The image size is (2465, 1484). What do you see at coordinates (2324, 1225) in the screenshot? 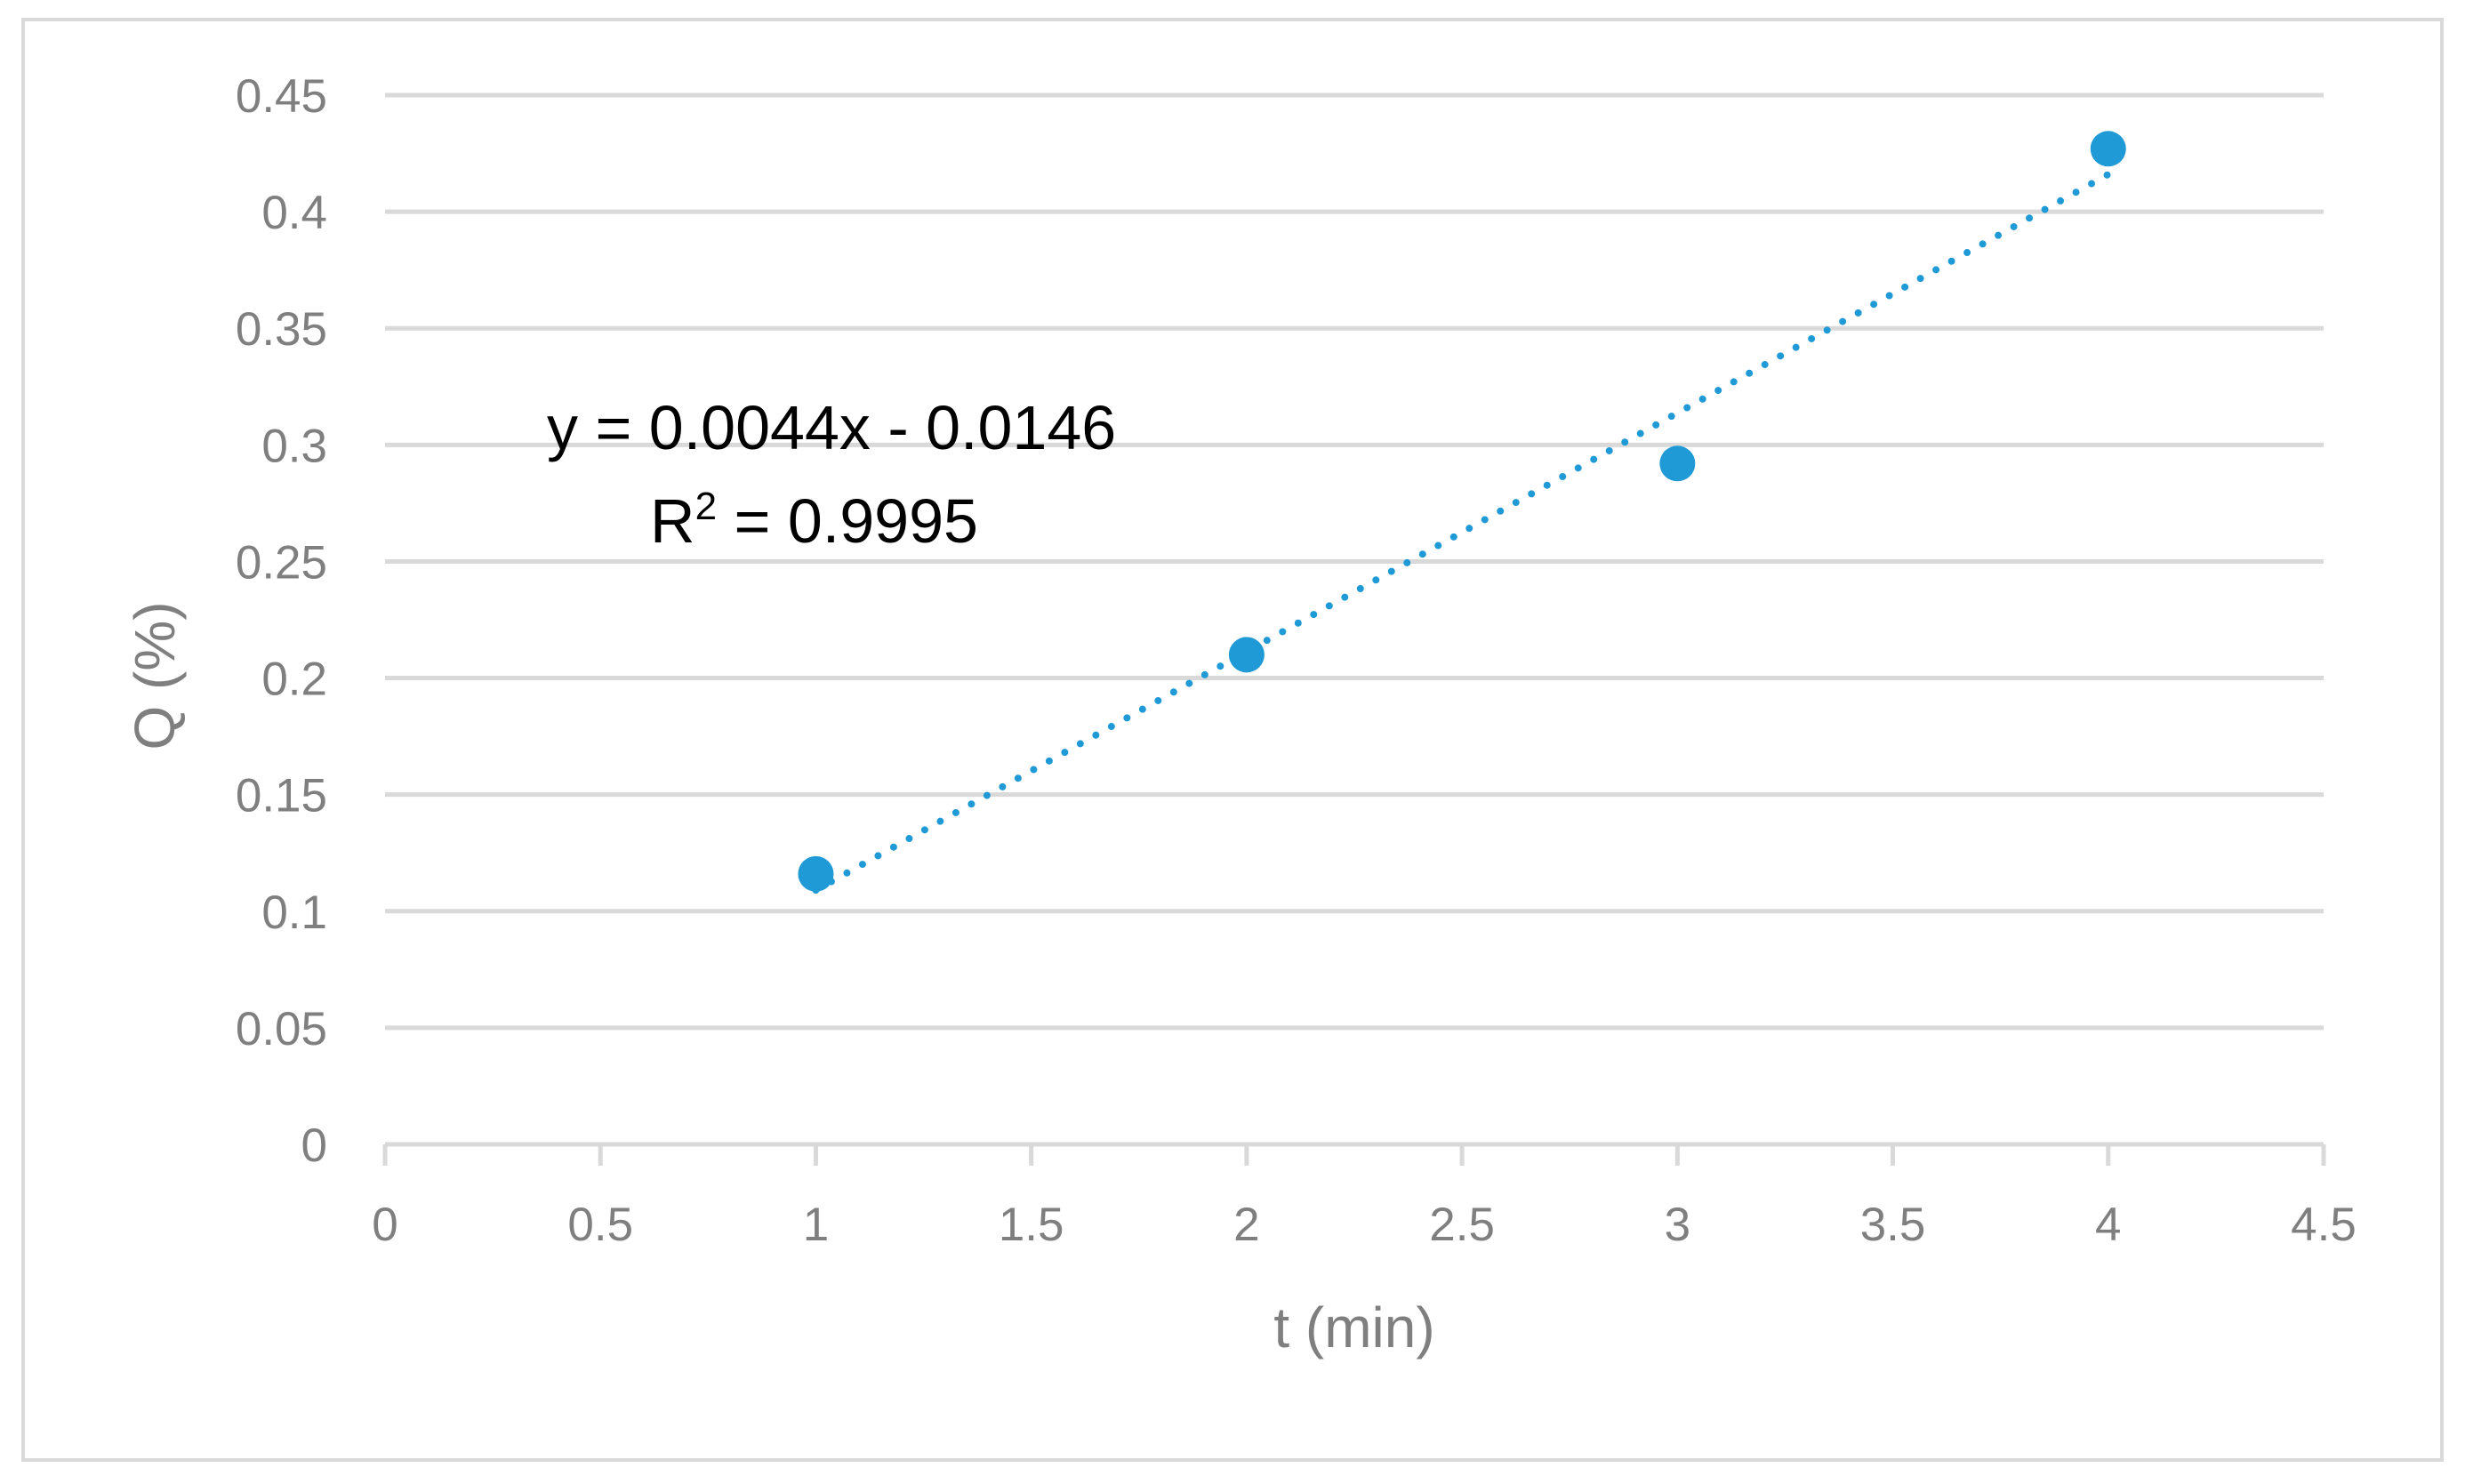
I see `x-tick-label: 4.5` at bounding box center [2324, 1225].